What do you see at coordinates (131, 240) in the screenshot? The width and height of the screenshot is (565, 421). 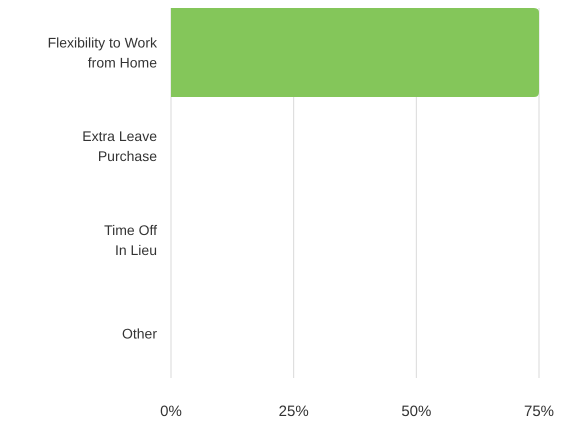 I see `y-tick-label: Time Off In Lieu` at bounding box center [131, 240].